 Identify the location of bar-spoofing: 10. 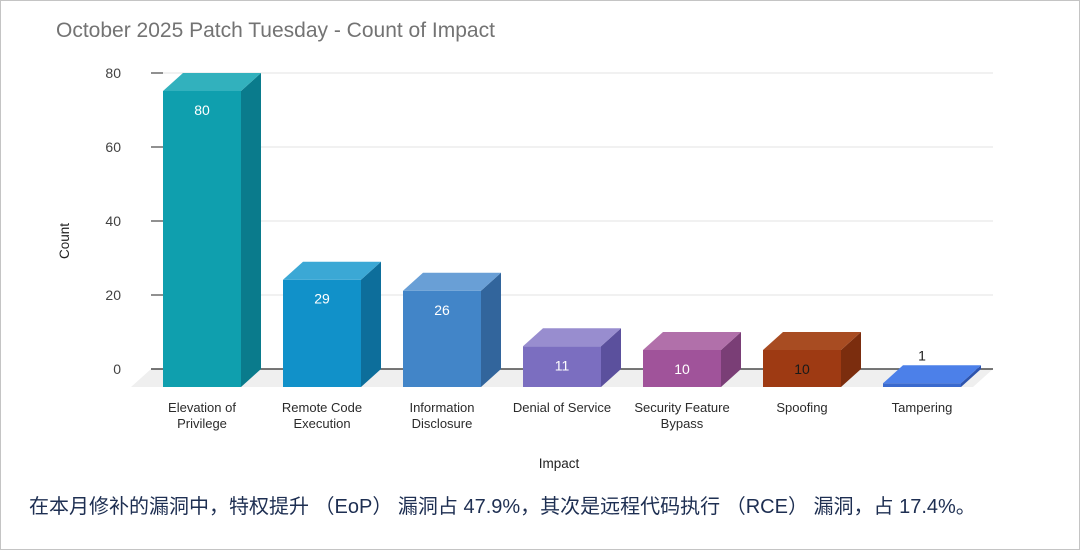
(812, 359).